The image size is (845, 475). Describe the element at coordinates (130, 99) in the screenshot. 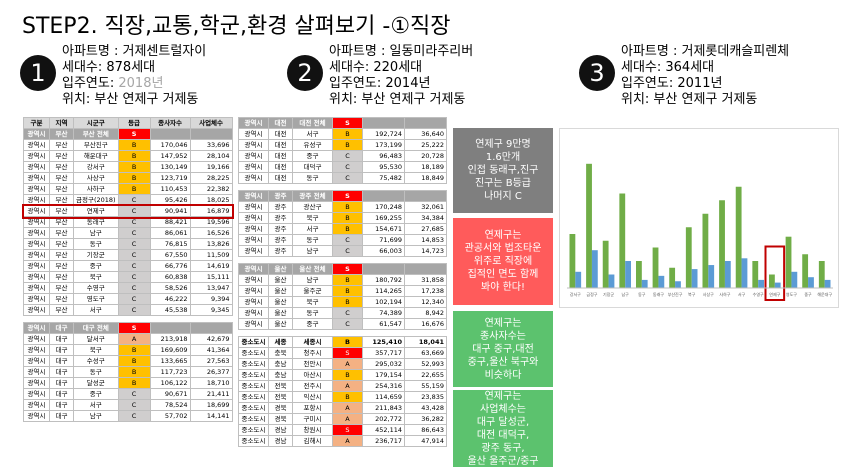

I see `apt-location: 위치: 부산 연제구 거제동` at that location.